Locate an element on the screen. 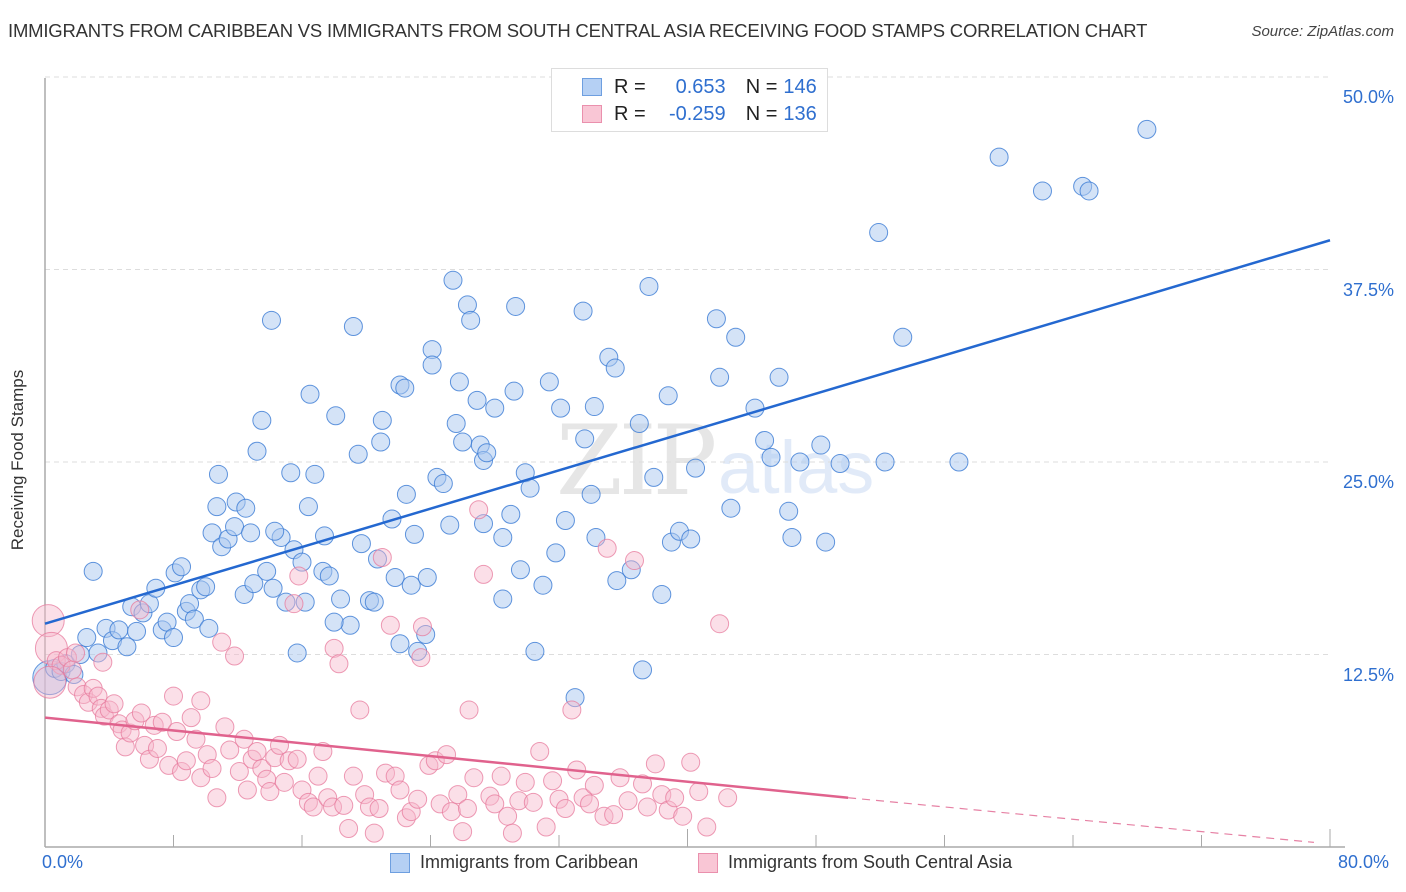  bottom-legend-south-central-asia: Immigrants from South Central Asia is located at coordinates (855, 862).